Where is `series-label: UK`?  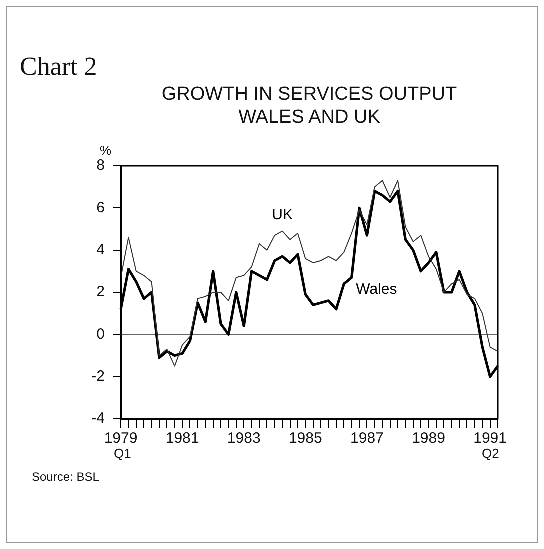
series-label: UK is located at coordinates (282, 215).